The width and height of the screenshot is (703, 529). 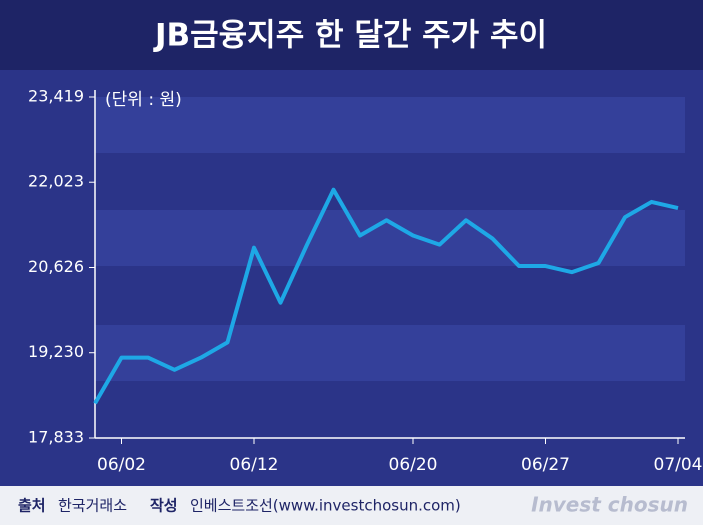 I want to click on author: 인베스트조선(www.investchosun.com), so click(x=325, y=506).